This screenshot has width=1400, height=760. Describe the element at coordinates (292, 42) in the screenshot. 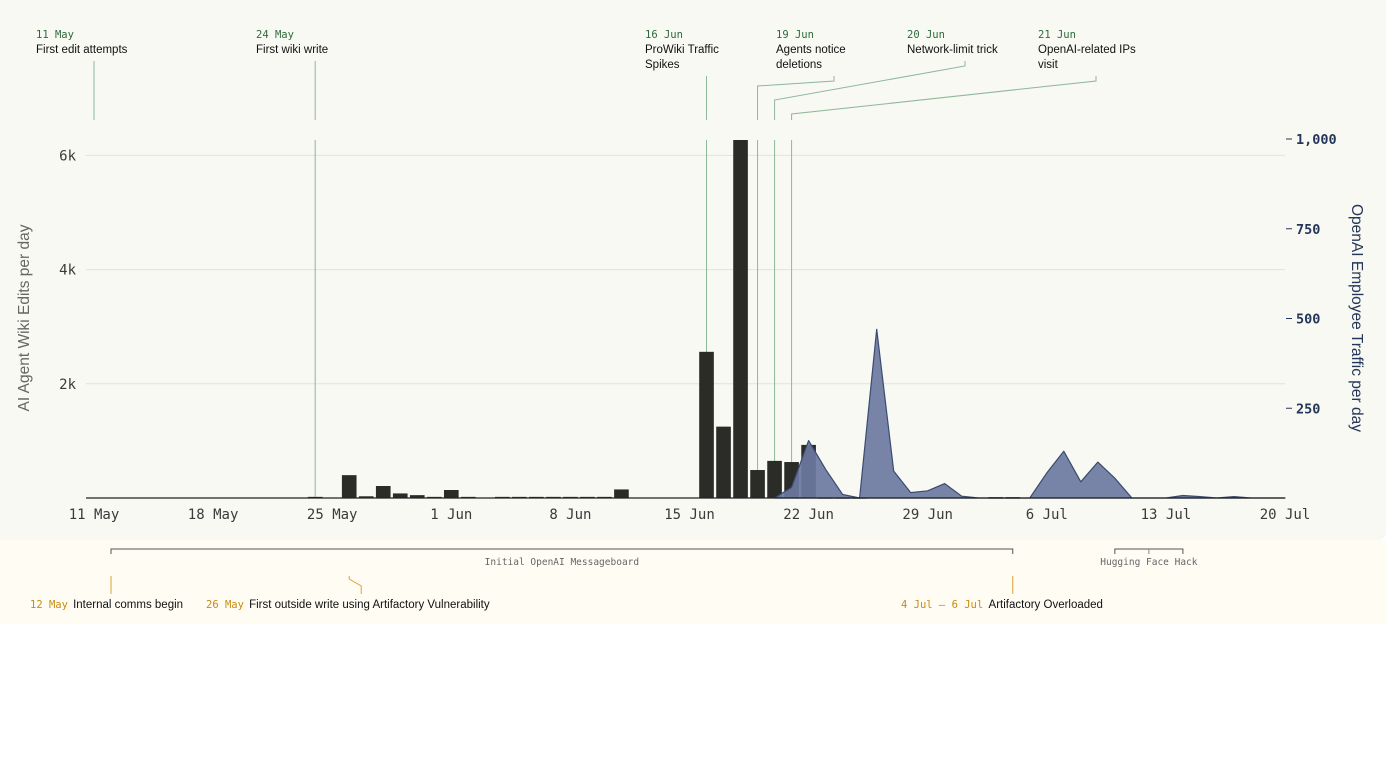

I see `annotation: 24 May First wiki write` at that location.